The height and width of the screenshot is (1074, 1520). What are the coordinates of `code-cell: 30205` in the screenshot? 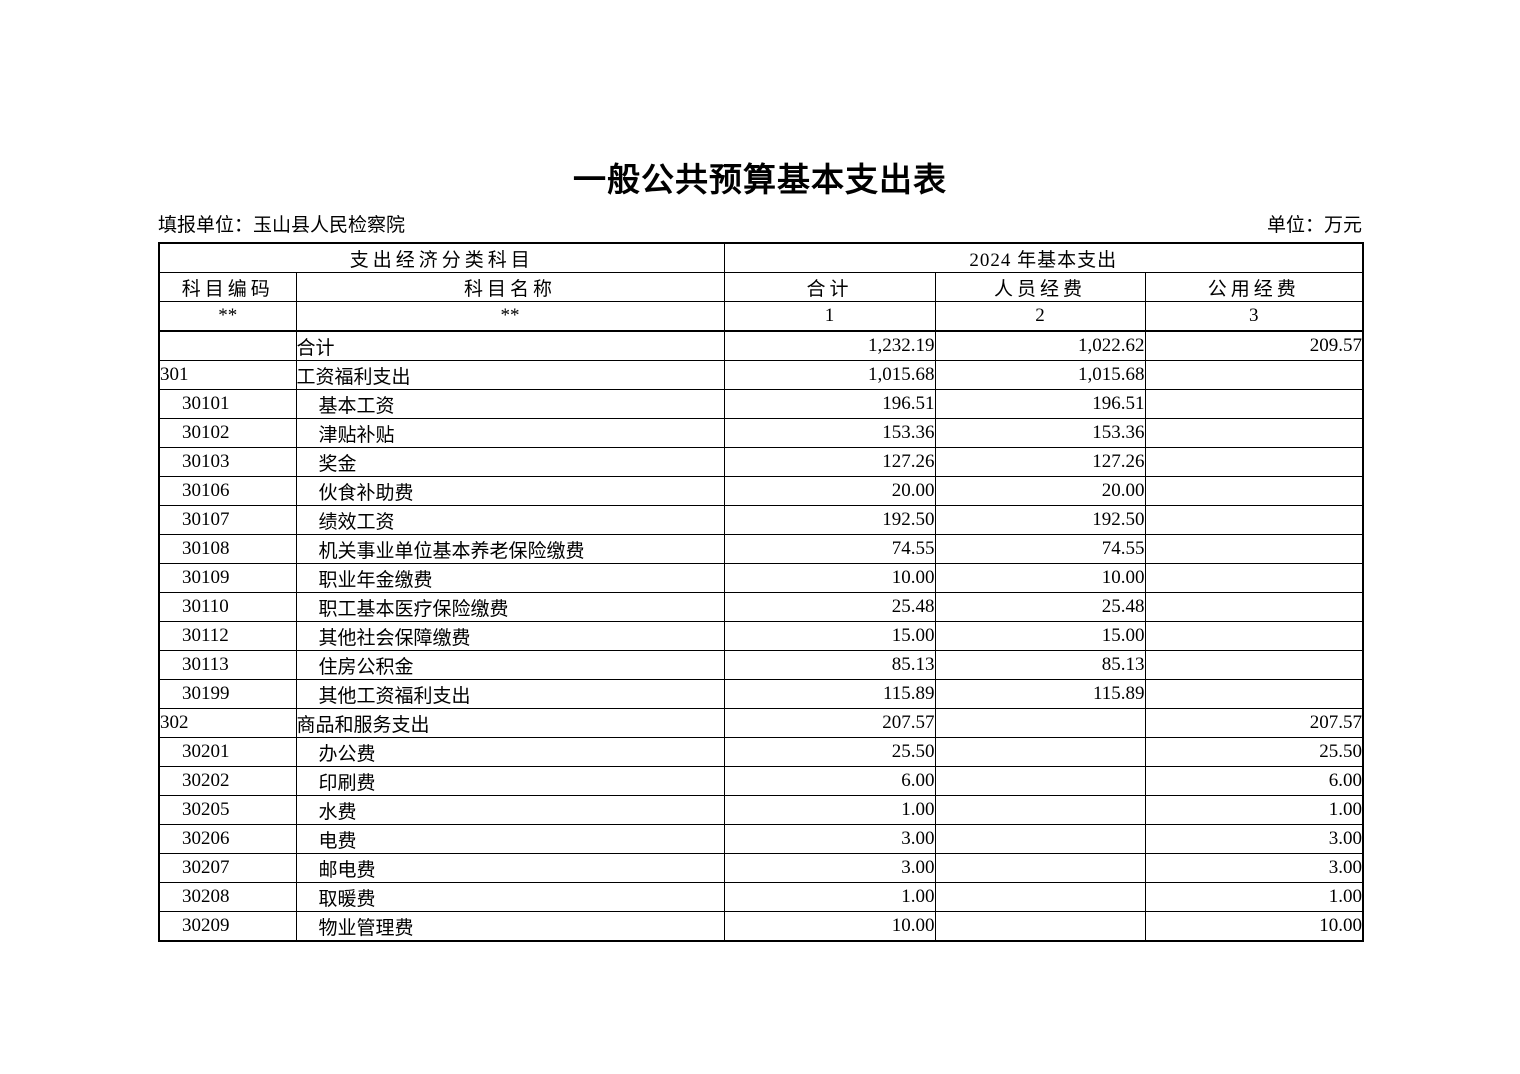 It's located at (227, 810).